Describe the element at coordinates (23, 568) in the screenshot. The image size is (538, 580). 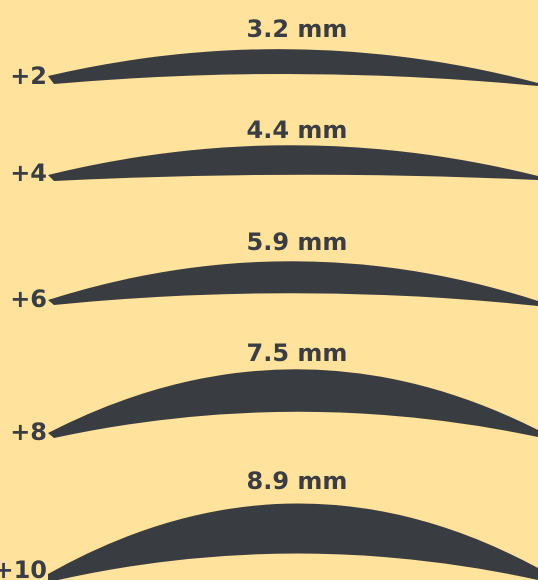
I see `power-label-plus-10: +10` at that location.